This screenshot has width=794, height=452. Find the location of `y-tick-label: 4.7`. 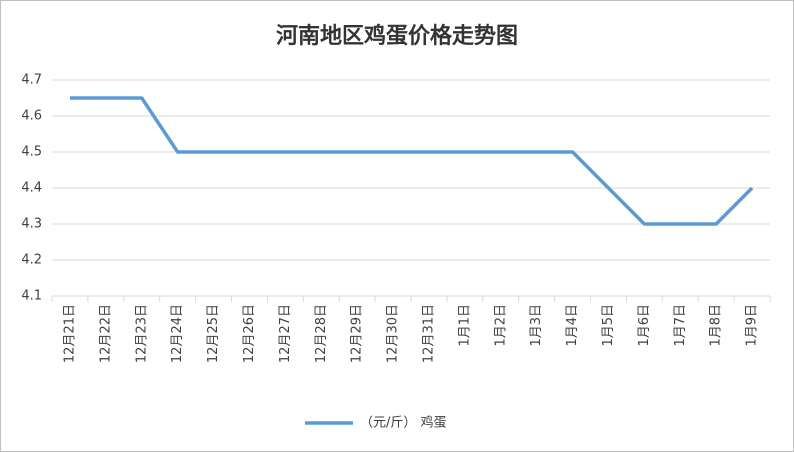

y-tick-label: 4.7 is located at coordinates (31, 80).